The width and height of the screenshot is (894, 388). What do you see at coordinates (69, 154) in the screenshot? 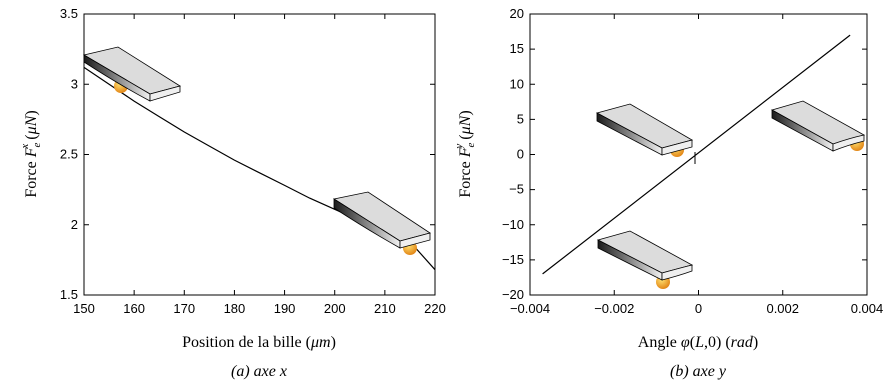
I see `y-tick-label: 2.5` at bounding box center [69, 154].